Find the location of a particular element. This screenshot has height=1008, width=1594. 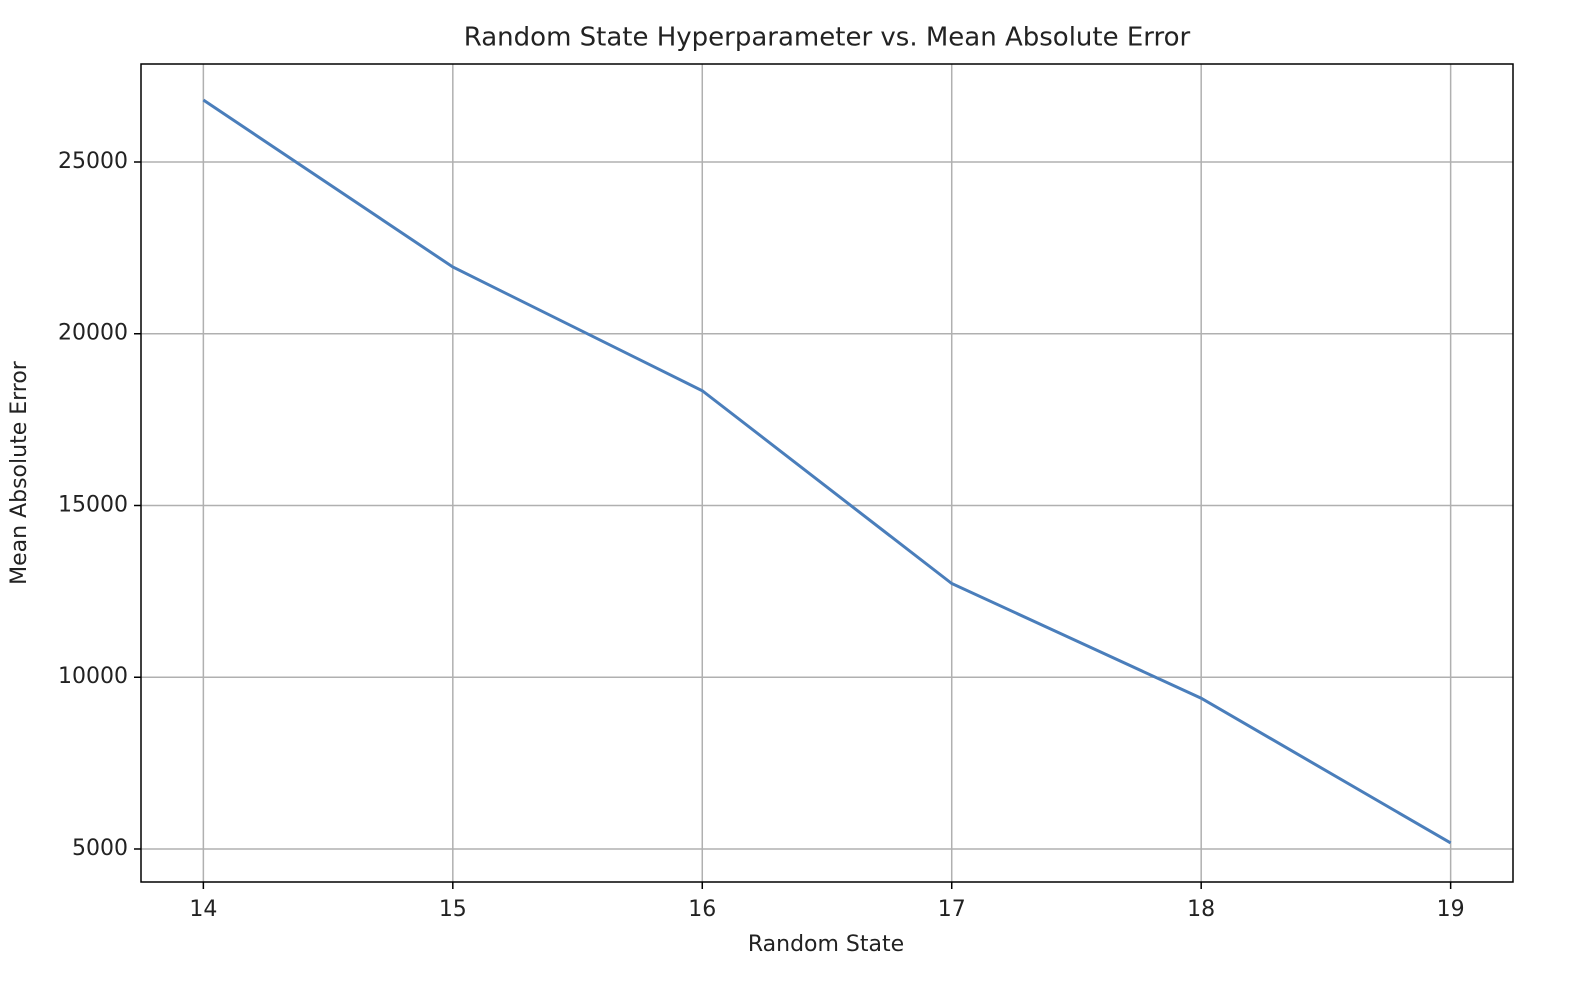

x-tick-label: 16 is located at coordinates (702, 909).